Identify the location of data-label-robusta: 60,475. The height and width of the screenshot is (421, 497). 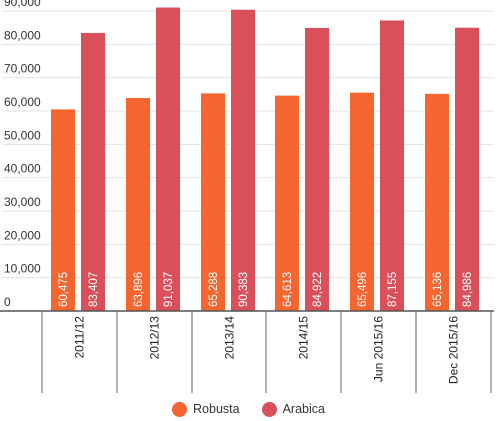
(64, 289).